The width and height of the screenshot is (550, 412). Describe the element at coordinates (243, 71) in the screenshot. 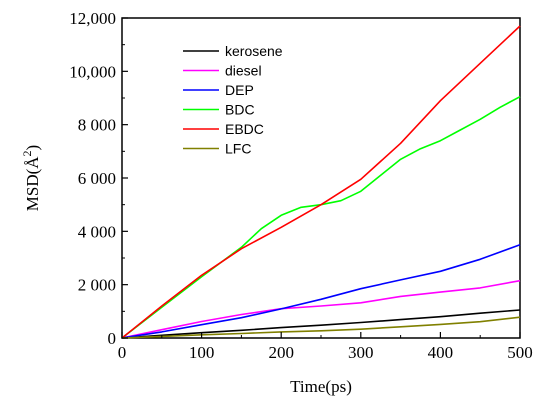

I see `legend-label-diesel: diesel` at that location.